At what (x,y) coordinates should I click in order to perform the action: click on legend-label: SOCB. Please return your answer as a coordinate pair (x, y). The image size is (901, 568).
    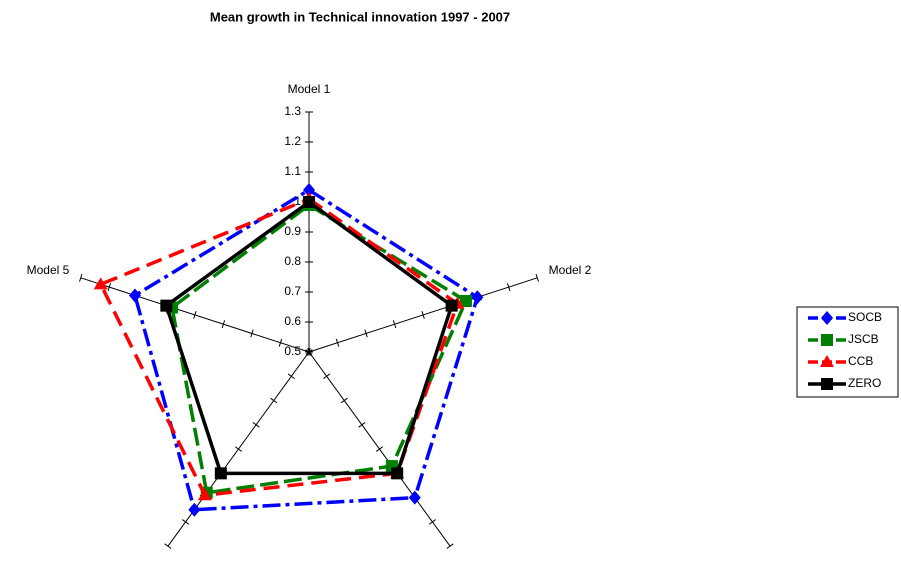
    Looking at the image, I should click on (865, 317).